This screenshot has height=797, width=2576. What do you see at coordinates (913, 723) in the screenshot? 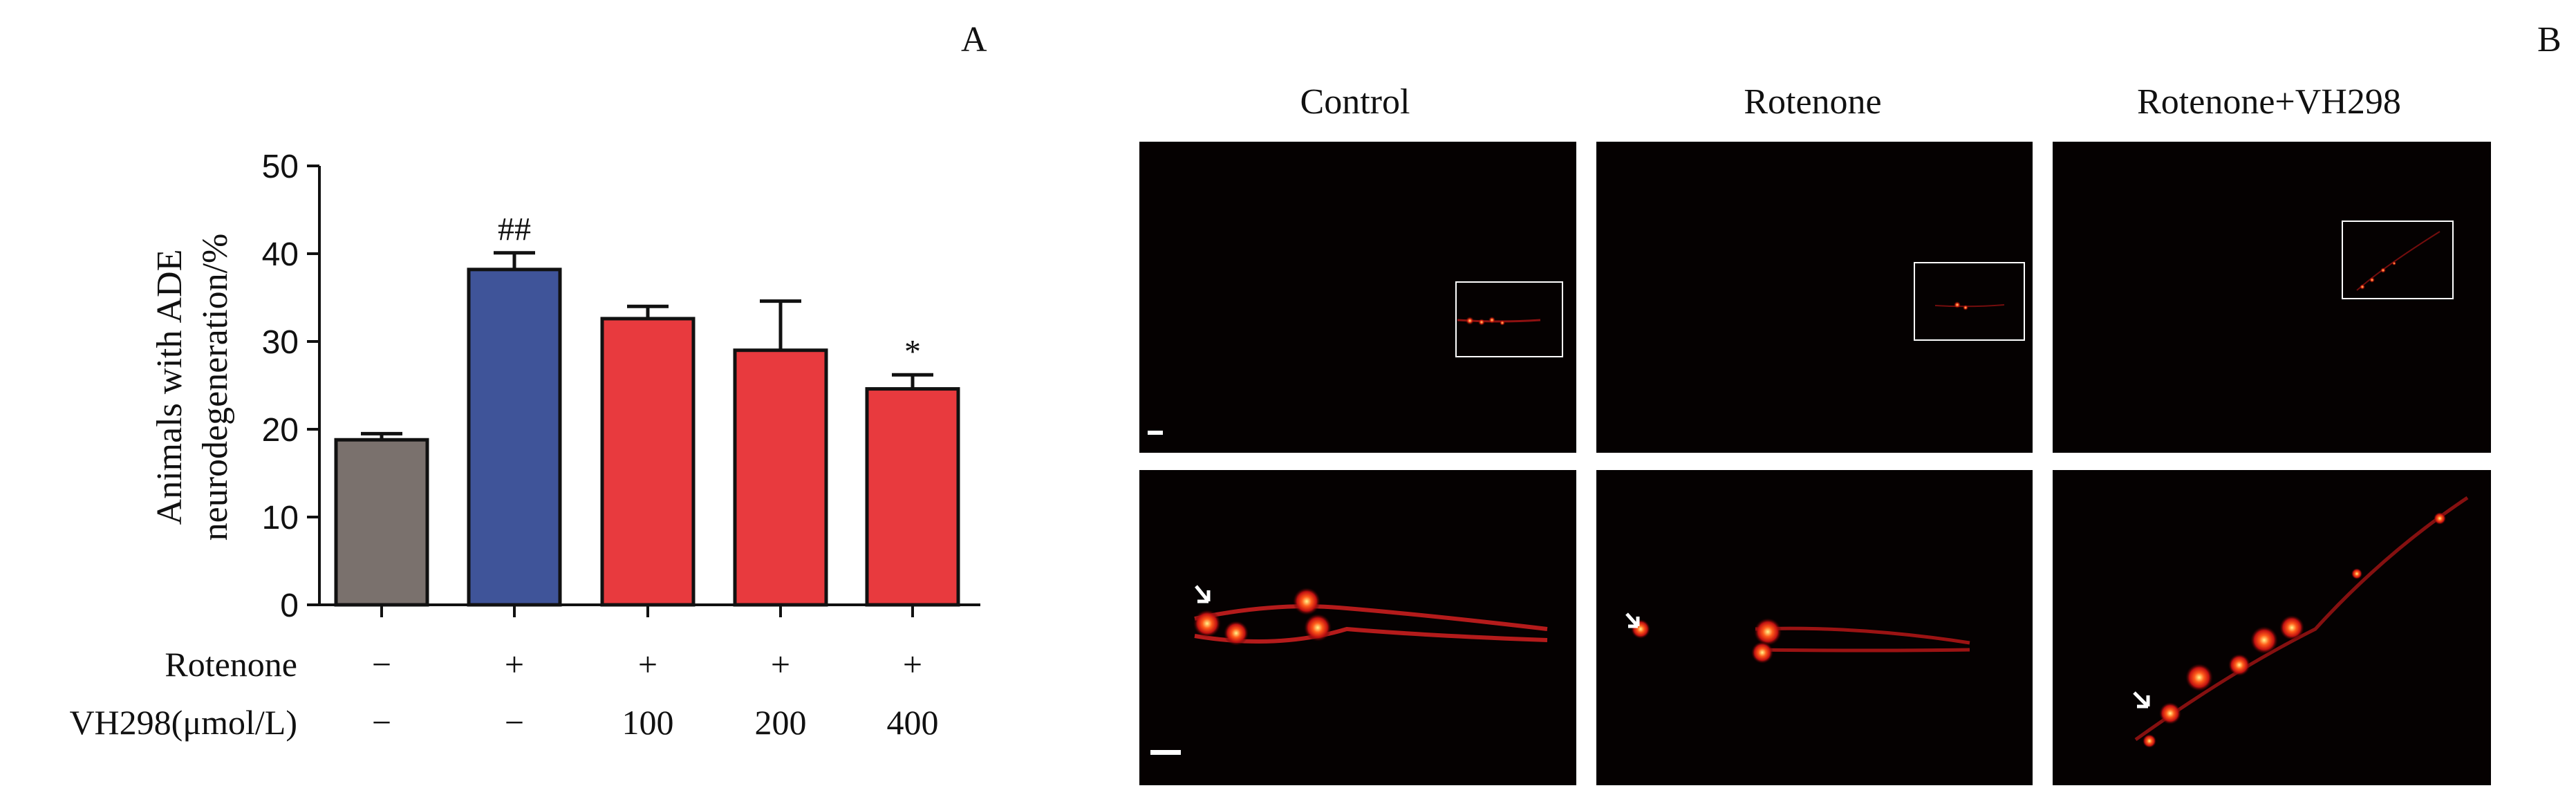
I see `condition-value: 400` at bounding box center [913, 723].